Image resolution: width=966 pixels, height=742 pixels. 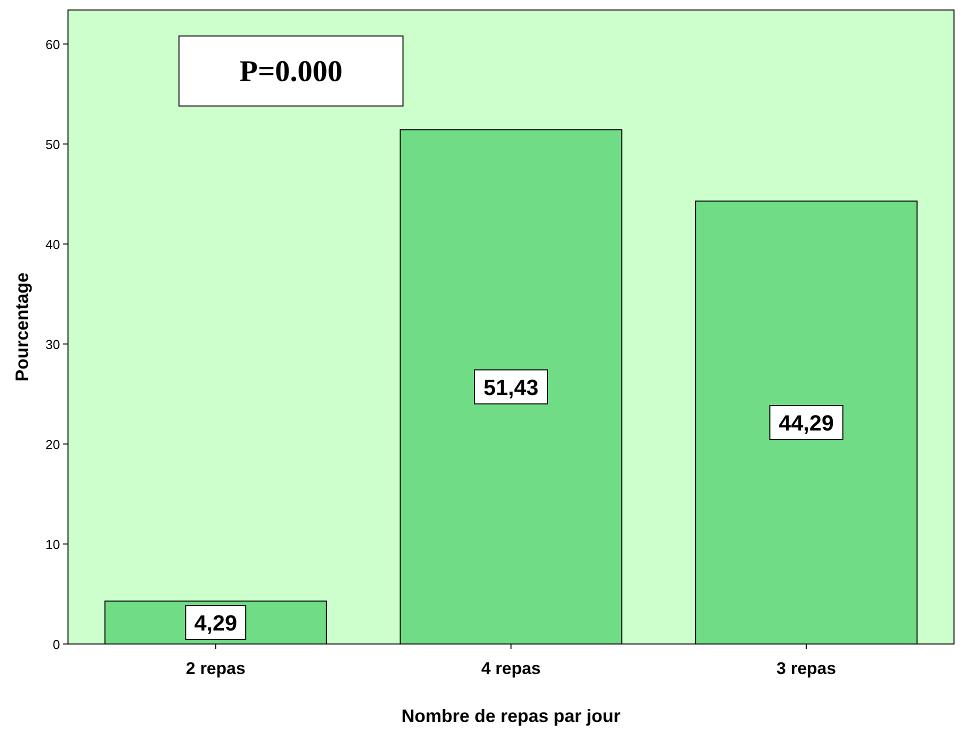 What do you see at coordinates (22, 327) in the screenshot?
I see `y-axis-title: Pourcentage` at bounding box center [22, 327].